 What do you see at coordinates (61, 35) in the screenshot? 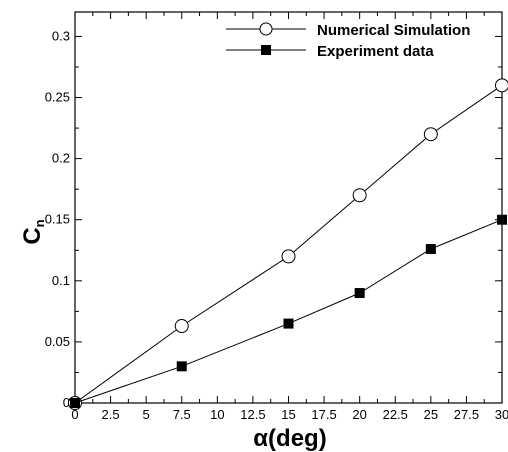
I see `y-tick-label: 0.3` at bounding box center [61, 35].